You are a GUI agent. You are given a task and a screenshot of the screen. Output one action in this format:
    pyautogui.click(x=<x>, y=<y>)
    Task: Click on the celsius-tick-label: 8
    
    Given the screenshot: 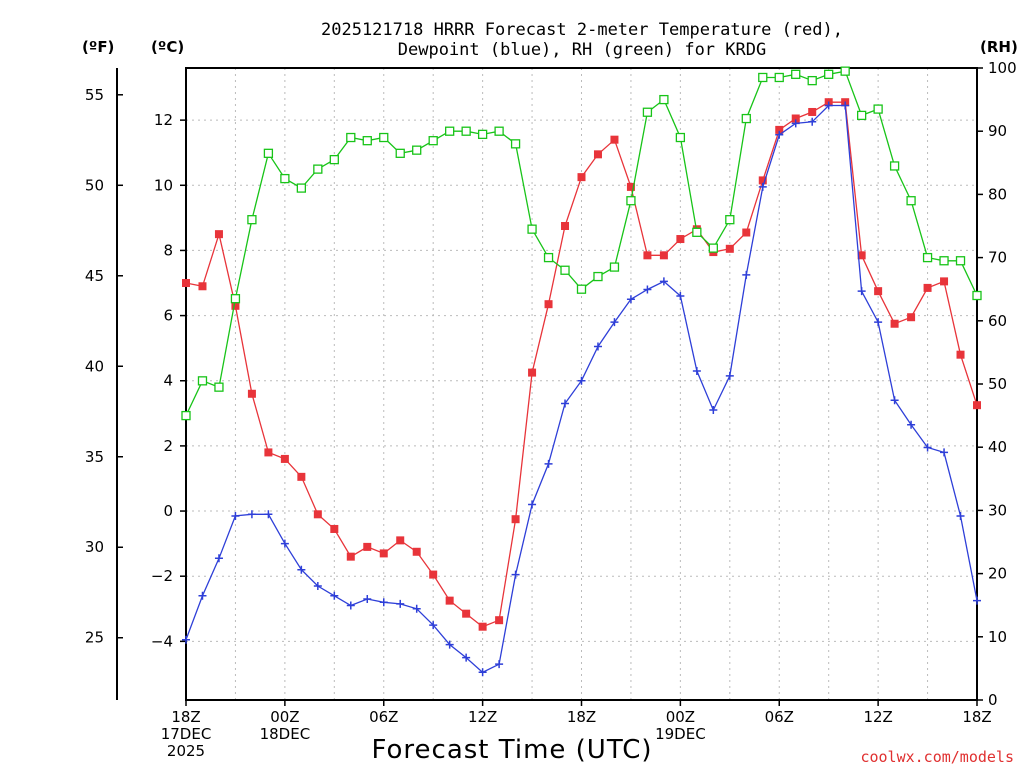 What is the action you would take?
    pyautogui.click(x=168, y=250)
    